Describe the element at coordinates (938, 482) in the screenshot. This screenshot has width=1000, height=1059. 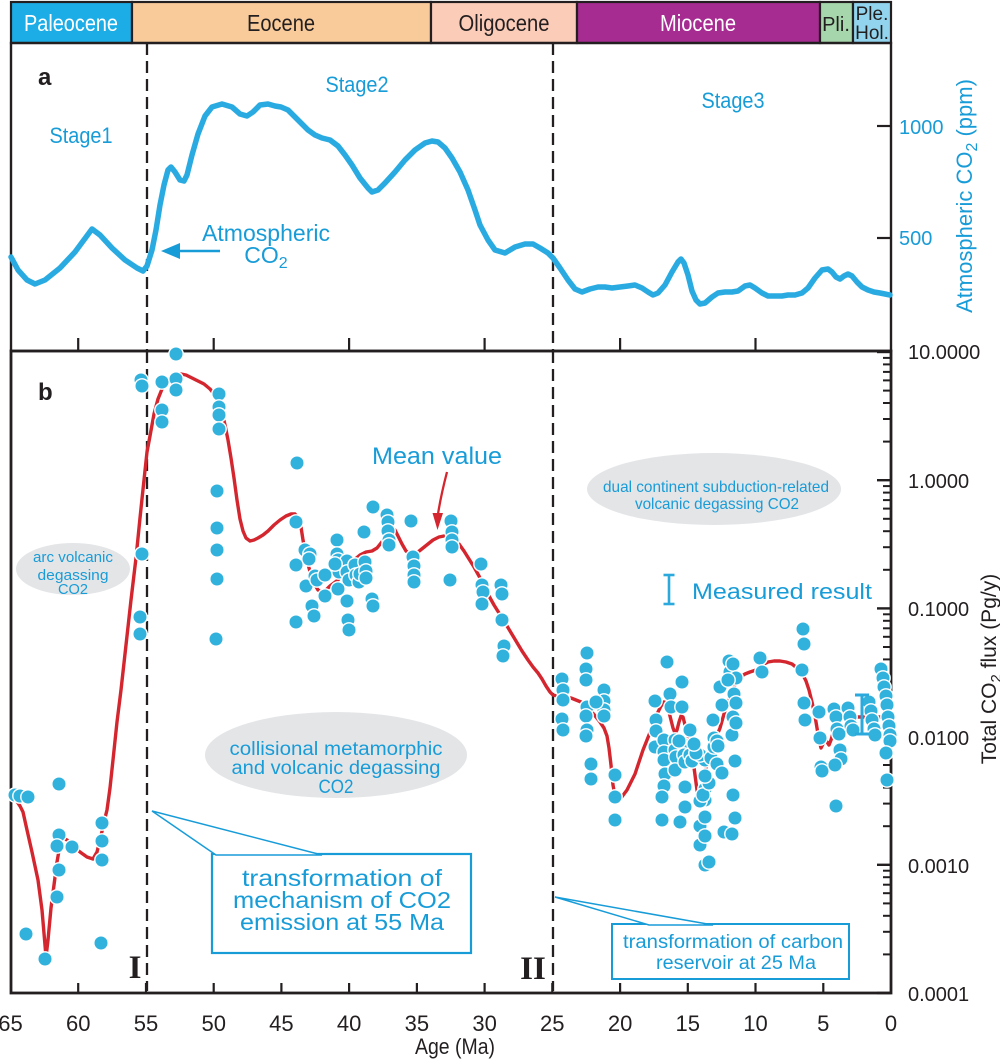
I see `svg-text: 1.0000` at that location.